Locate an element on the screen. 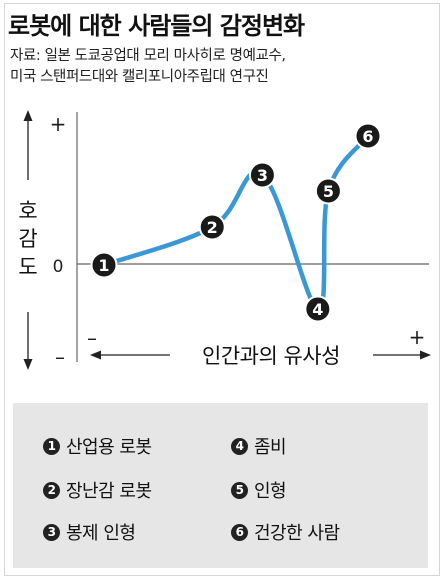 The width and height of the screenshot is (445, 581). point-marker-label: 4 is located at coordinates (317, 309).